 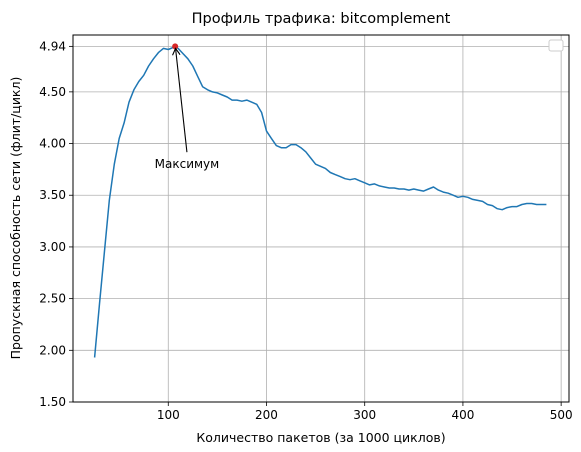 What do you see at coordinates (52, 299) in the screenshot?
I see `y-tick-label: 2.50` at bounding box center [52, 299].